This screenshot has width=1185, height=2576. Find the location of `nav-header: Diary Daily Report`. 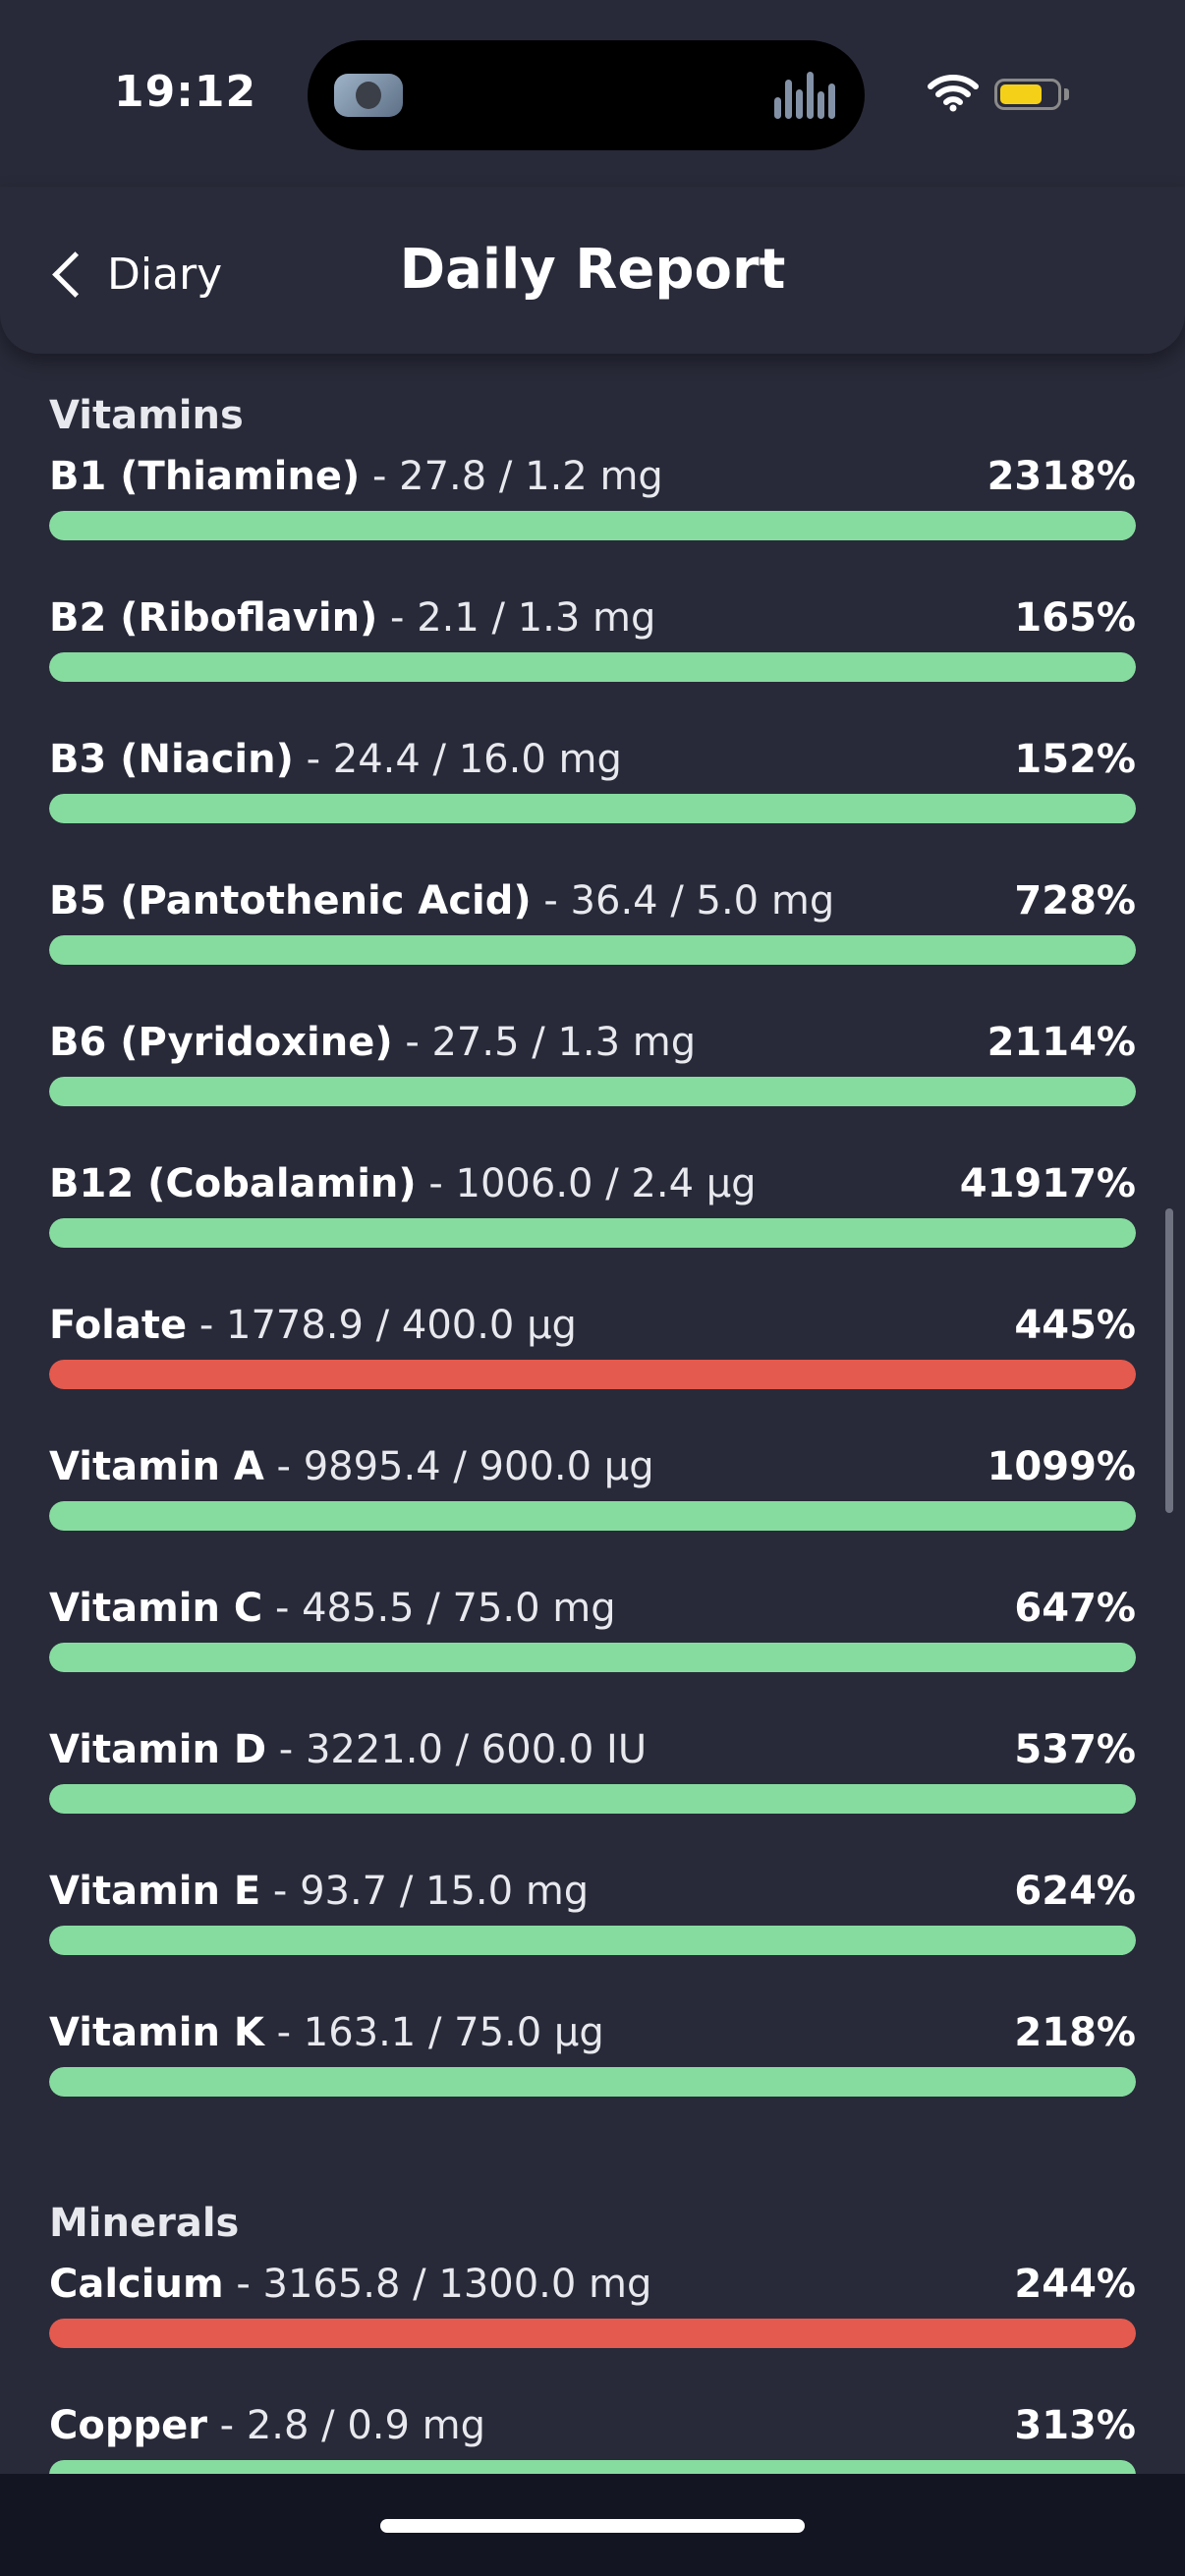

nav-header: Diary Daily Report is located at coordinates (592, 270).